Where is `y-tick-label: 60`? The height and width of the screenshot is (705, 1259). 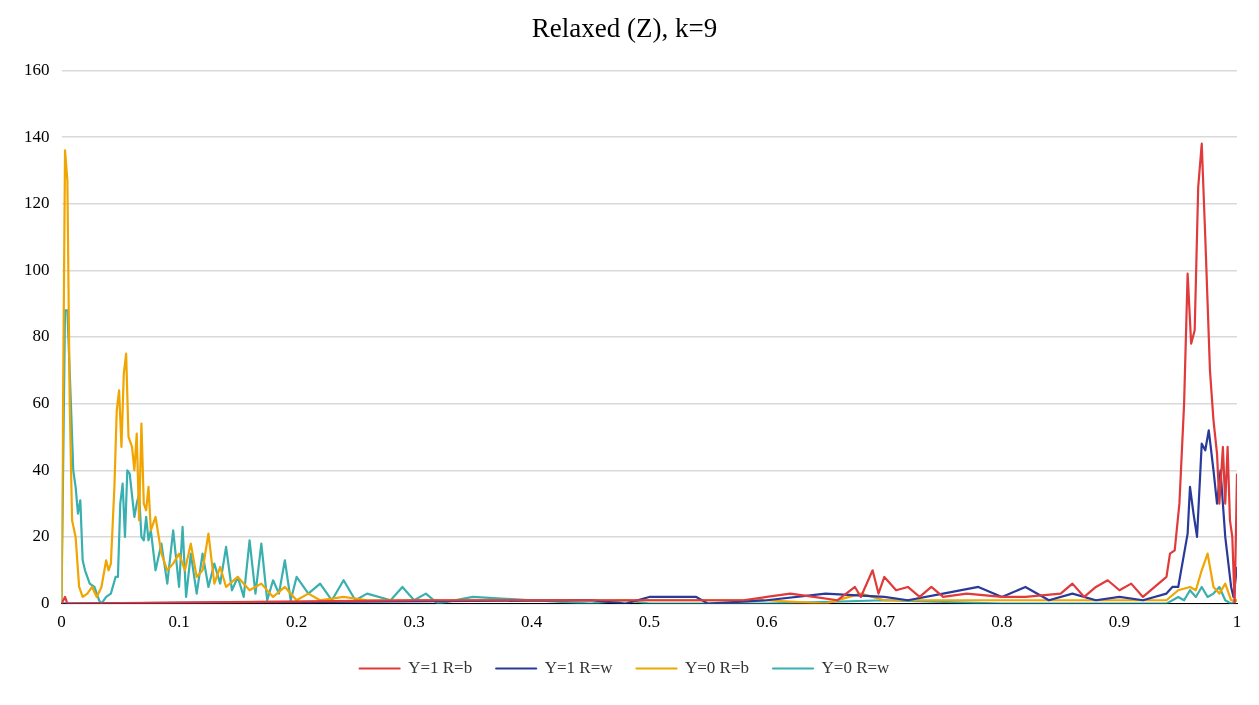
y-tick-label: 60 is located at coordinates (41, 403).